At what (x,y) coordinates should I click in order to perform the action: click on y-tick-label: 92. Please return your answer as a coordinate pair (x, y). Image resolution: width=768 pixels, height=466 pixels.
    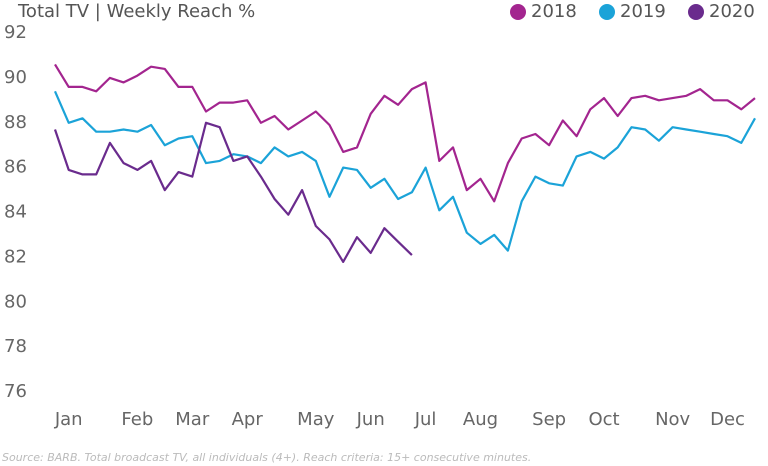
    Looking at the image, I should click on (15, 32).